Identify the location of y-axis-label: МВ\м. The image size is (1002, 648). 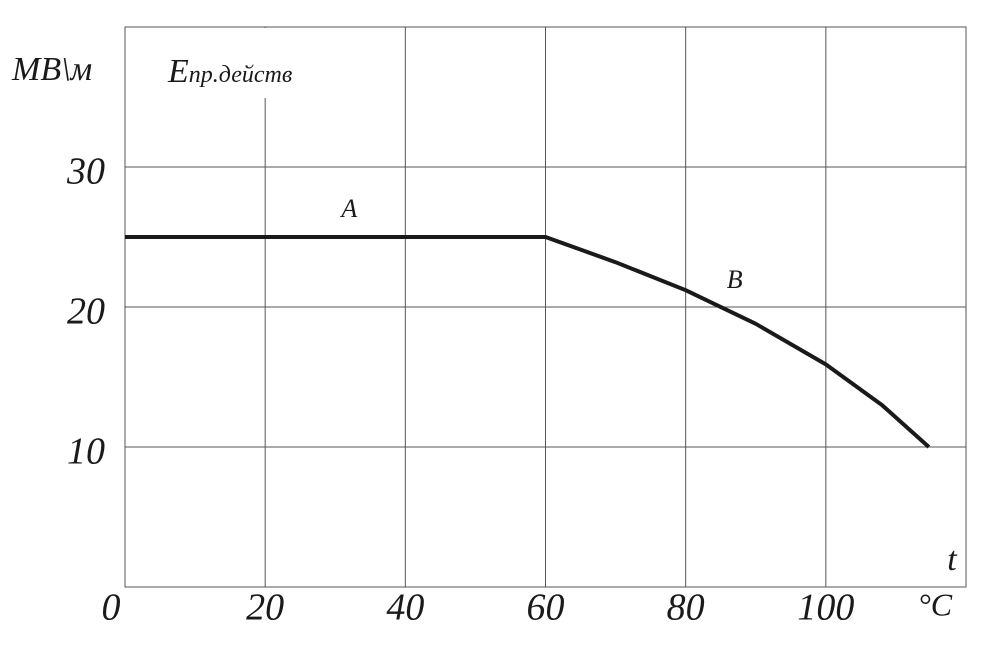
(51, 69).